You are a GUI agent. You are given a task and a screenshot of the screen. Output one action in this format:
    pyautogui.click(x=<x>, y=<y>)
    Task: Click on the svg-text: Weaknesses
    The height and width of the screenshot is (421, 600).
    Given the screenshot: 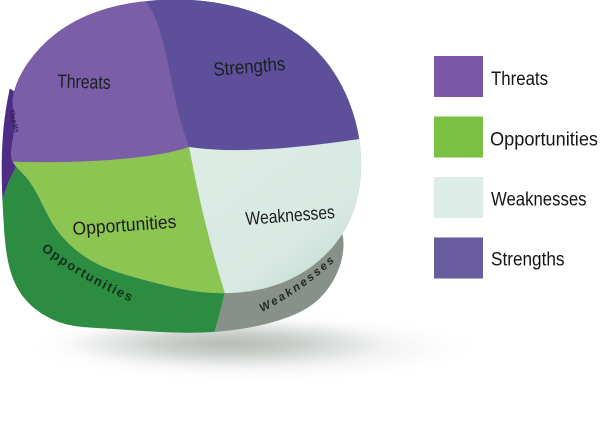 What is the action you would take?
    pyautogui.click(x=539, y=200)
    